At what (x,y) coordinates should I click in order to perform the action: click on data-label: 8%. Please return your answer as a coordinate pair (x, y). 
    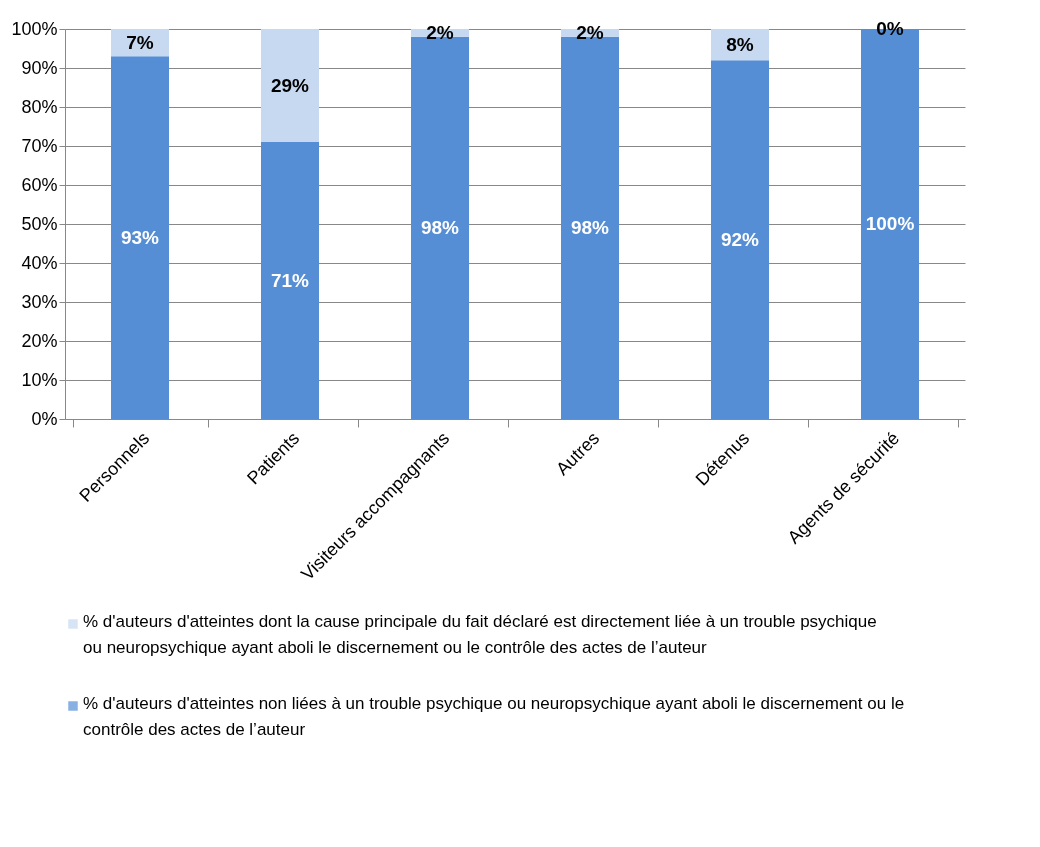
    Looking at the image, I should click on (740, 44).